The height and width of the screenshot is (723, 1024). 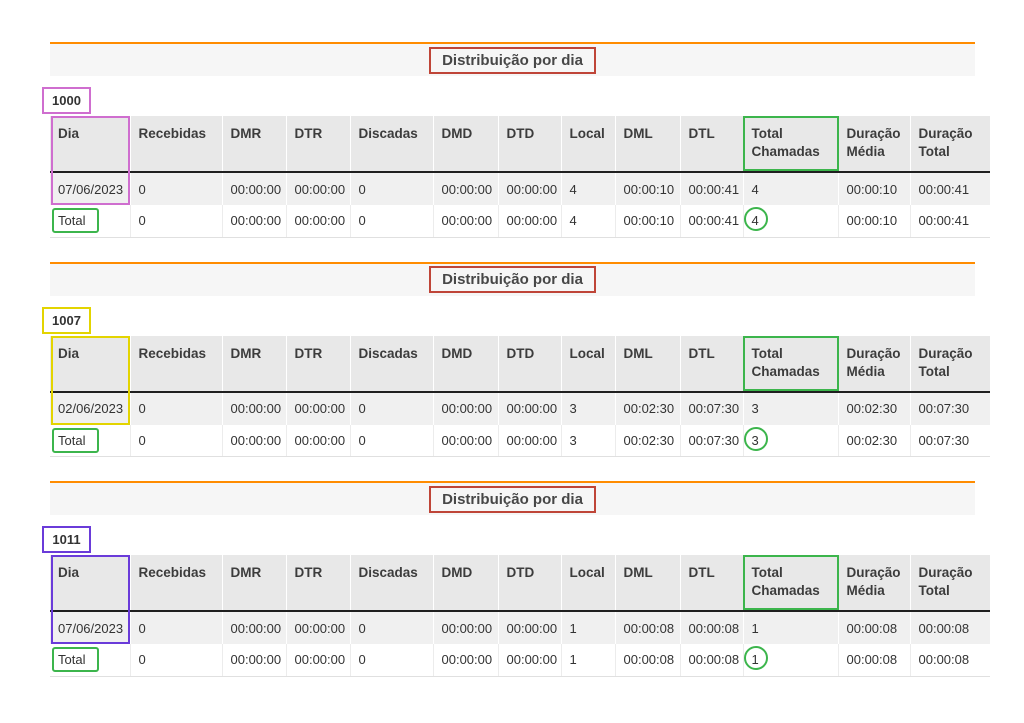 What do you see at coordinates (874, 188) in the screenshot?
I see `data-row-cell-duracao-media: 00:00:10` at bounding box center [874, 188].